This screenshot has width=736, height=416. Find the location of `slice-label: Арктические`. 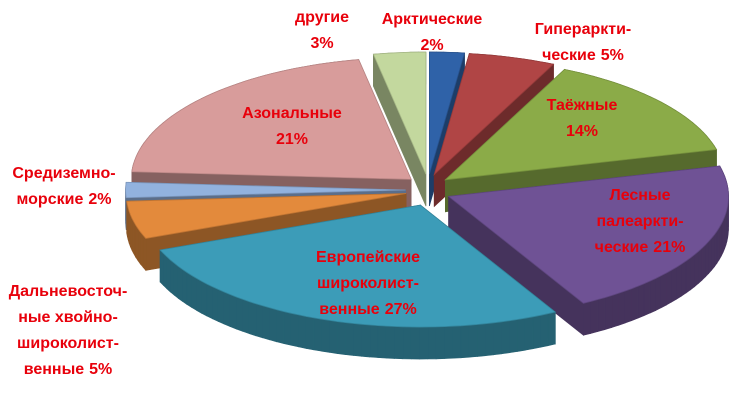

slice-label: Арктические is located at coordinates (432, 19).